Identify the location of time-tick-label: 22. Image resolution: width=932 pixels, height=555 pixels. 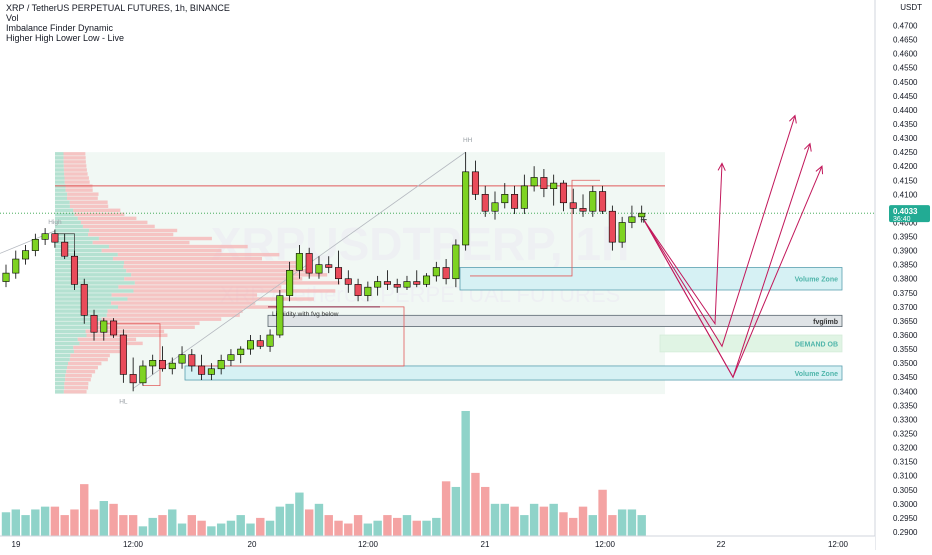
(721, 544).